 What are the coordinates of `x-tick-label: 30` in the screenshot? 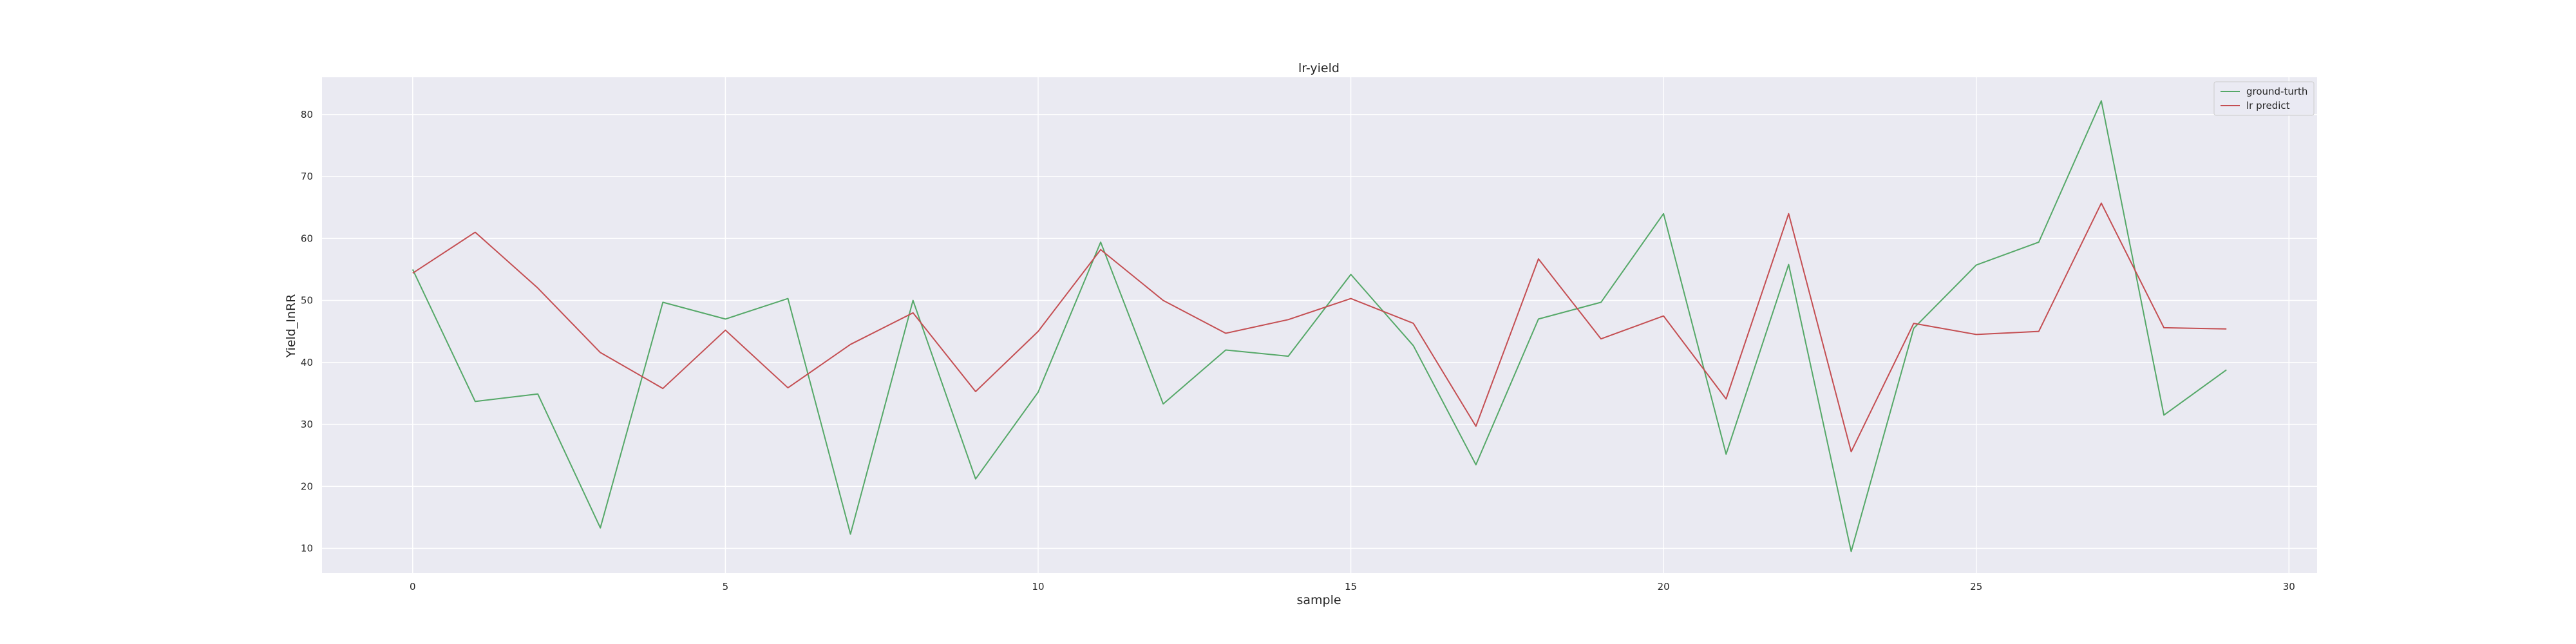 It's located at (2289, 587).